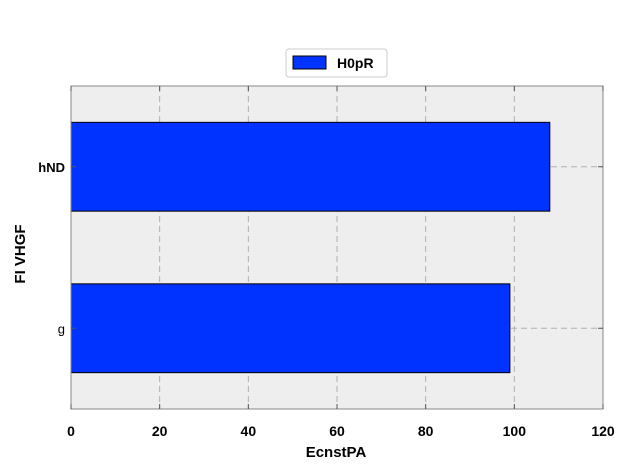 The width and height of the screenshot is (632, 474). Describe the element at coordinates (51, 167) in the screenshot. I see `y-category-label: hND` at that location.